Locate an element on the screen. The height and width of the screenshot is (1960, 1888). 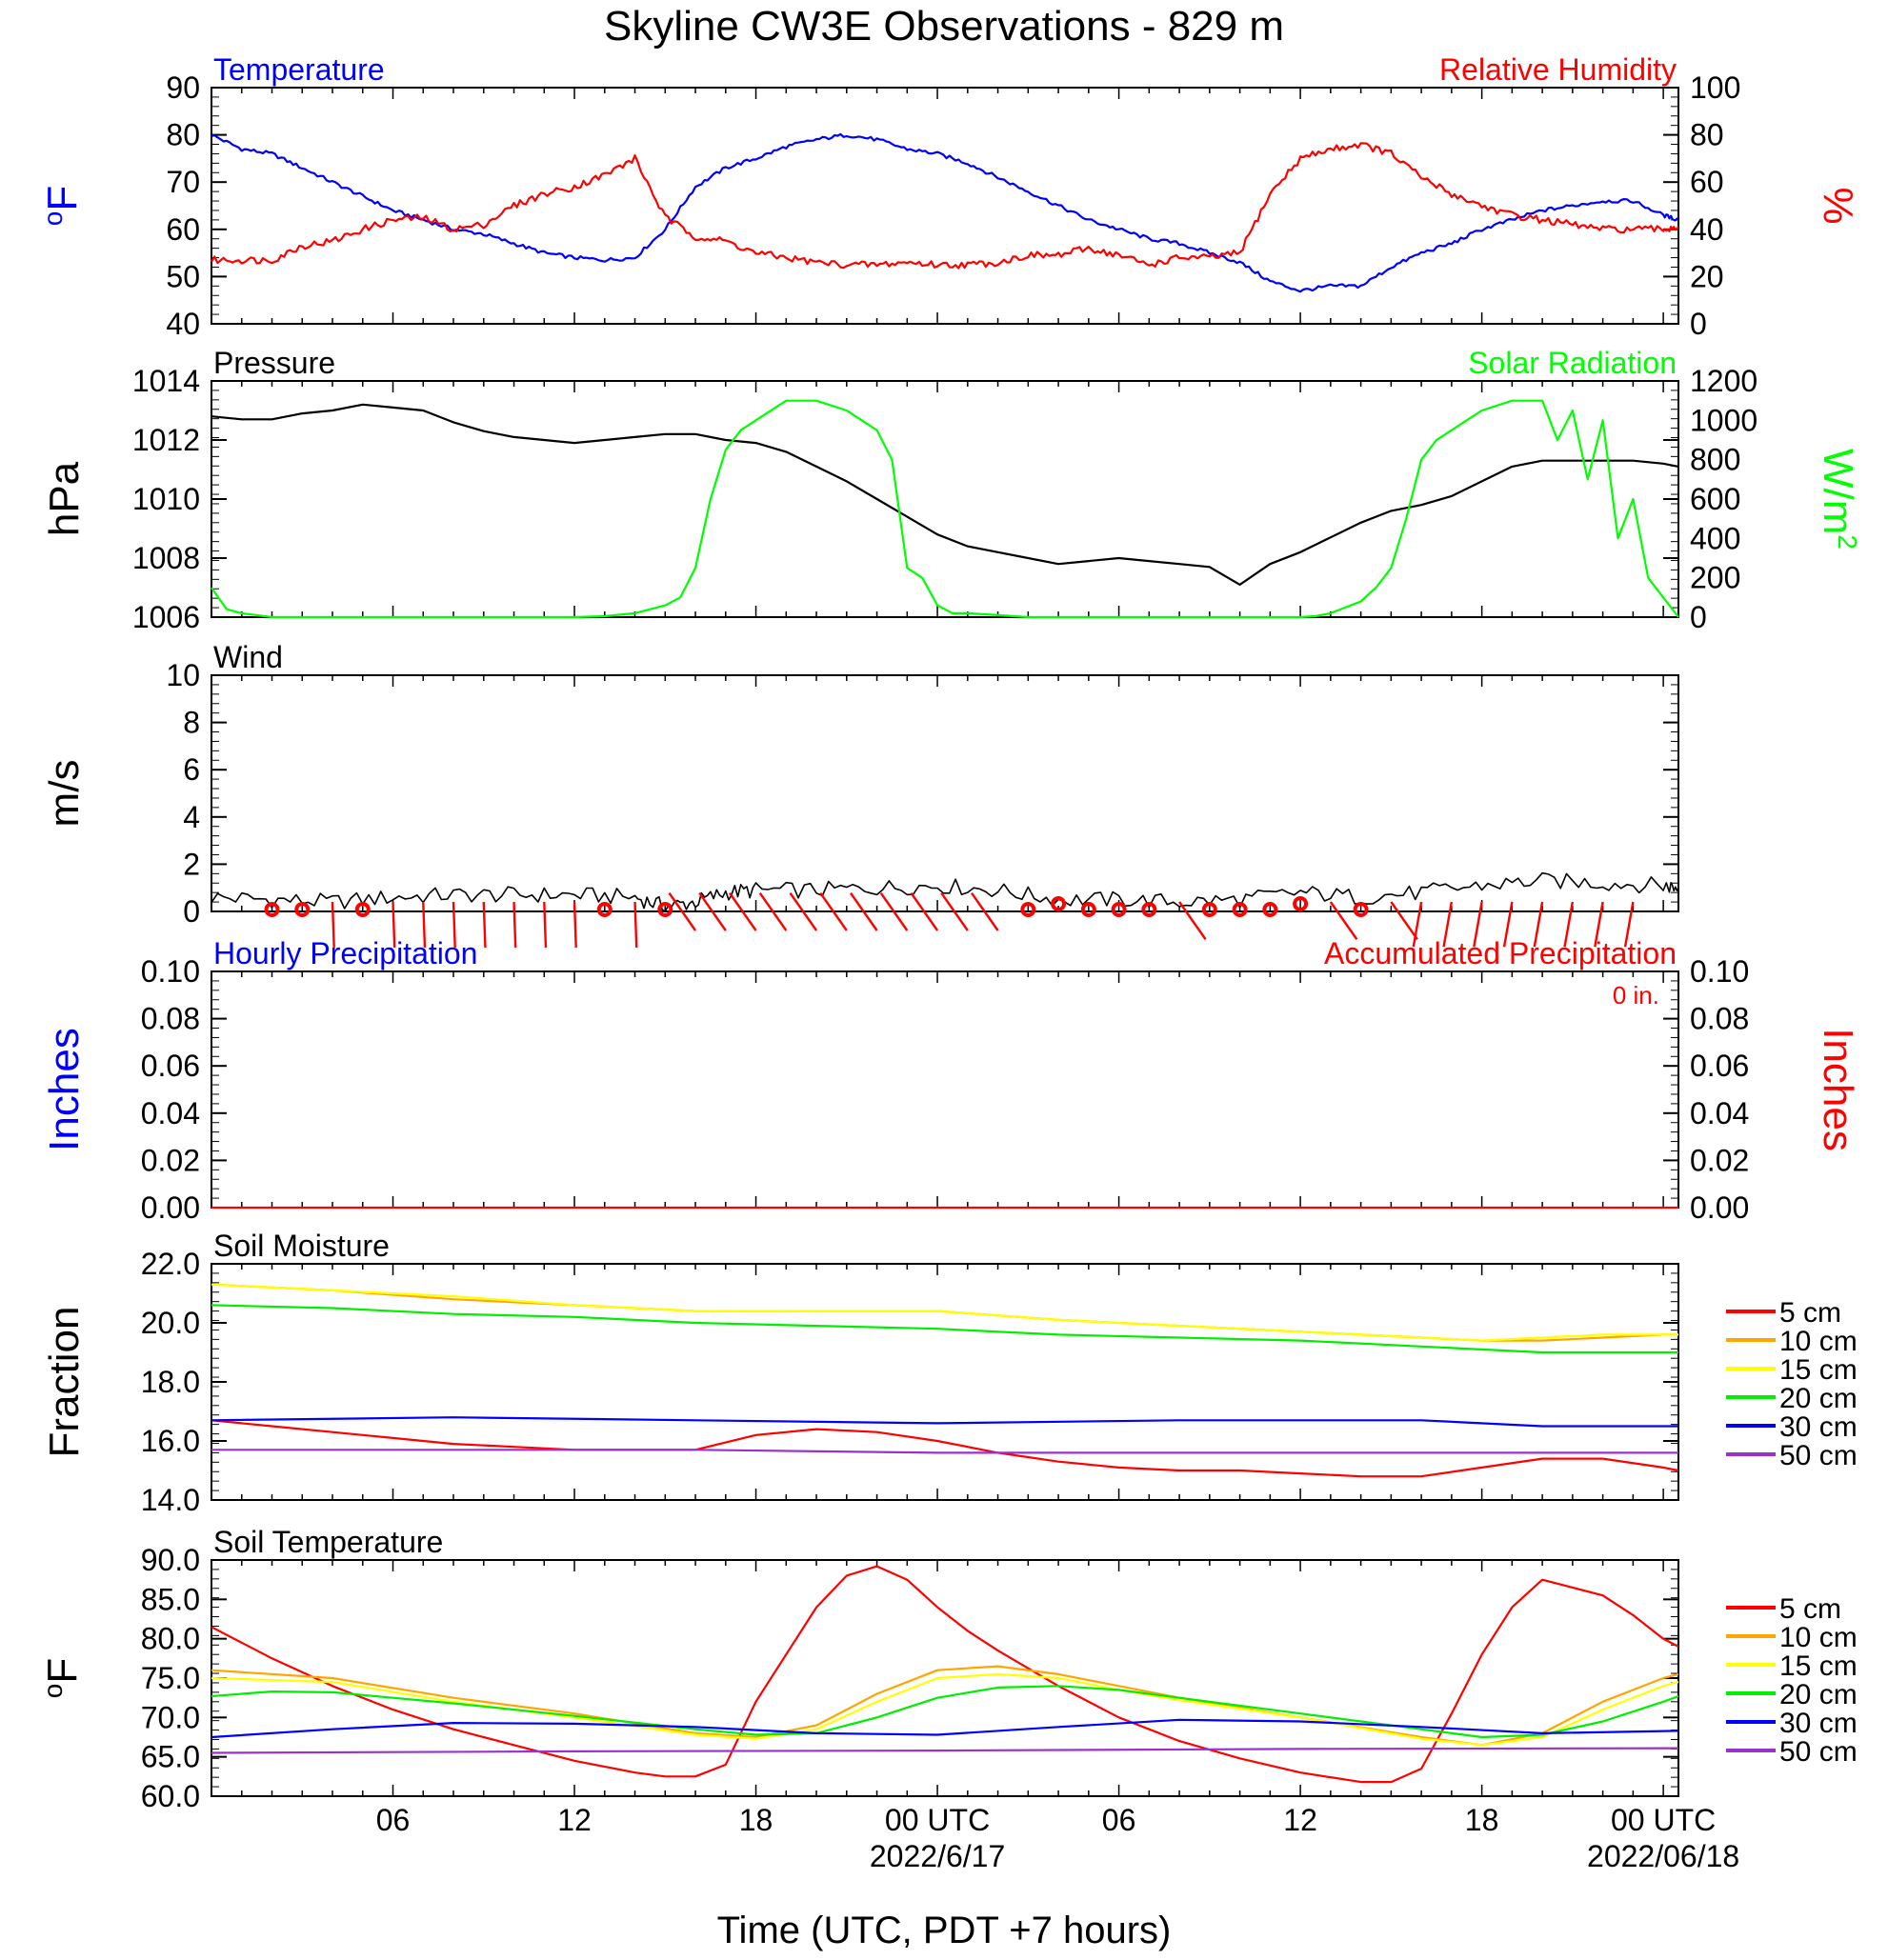
y-tick-label-right: 0 is located at coordinates (1698, 324).